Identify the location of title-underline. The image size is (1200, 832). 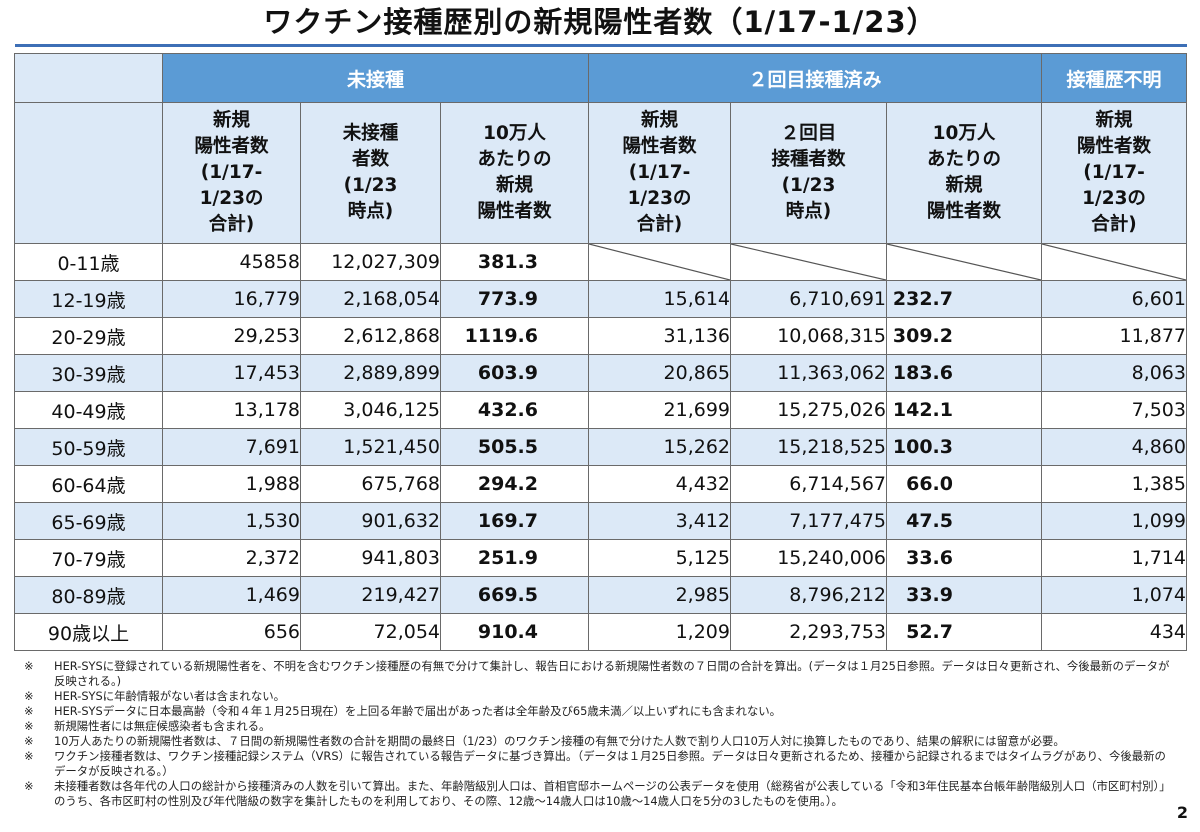
(601, 45).